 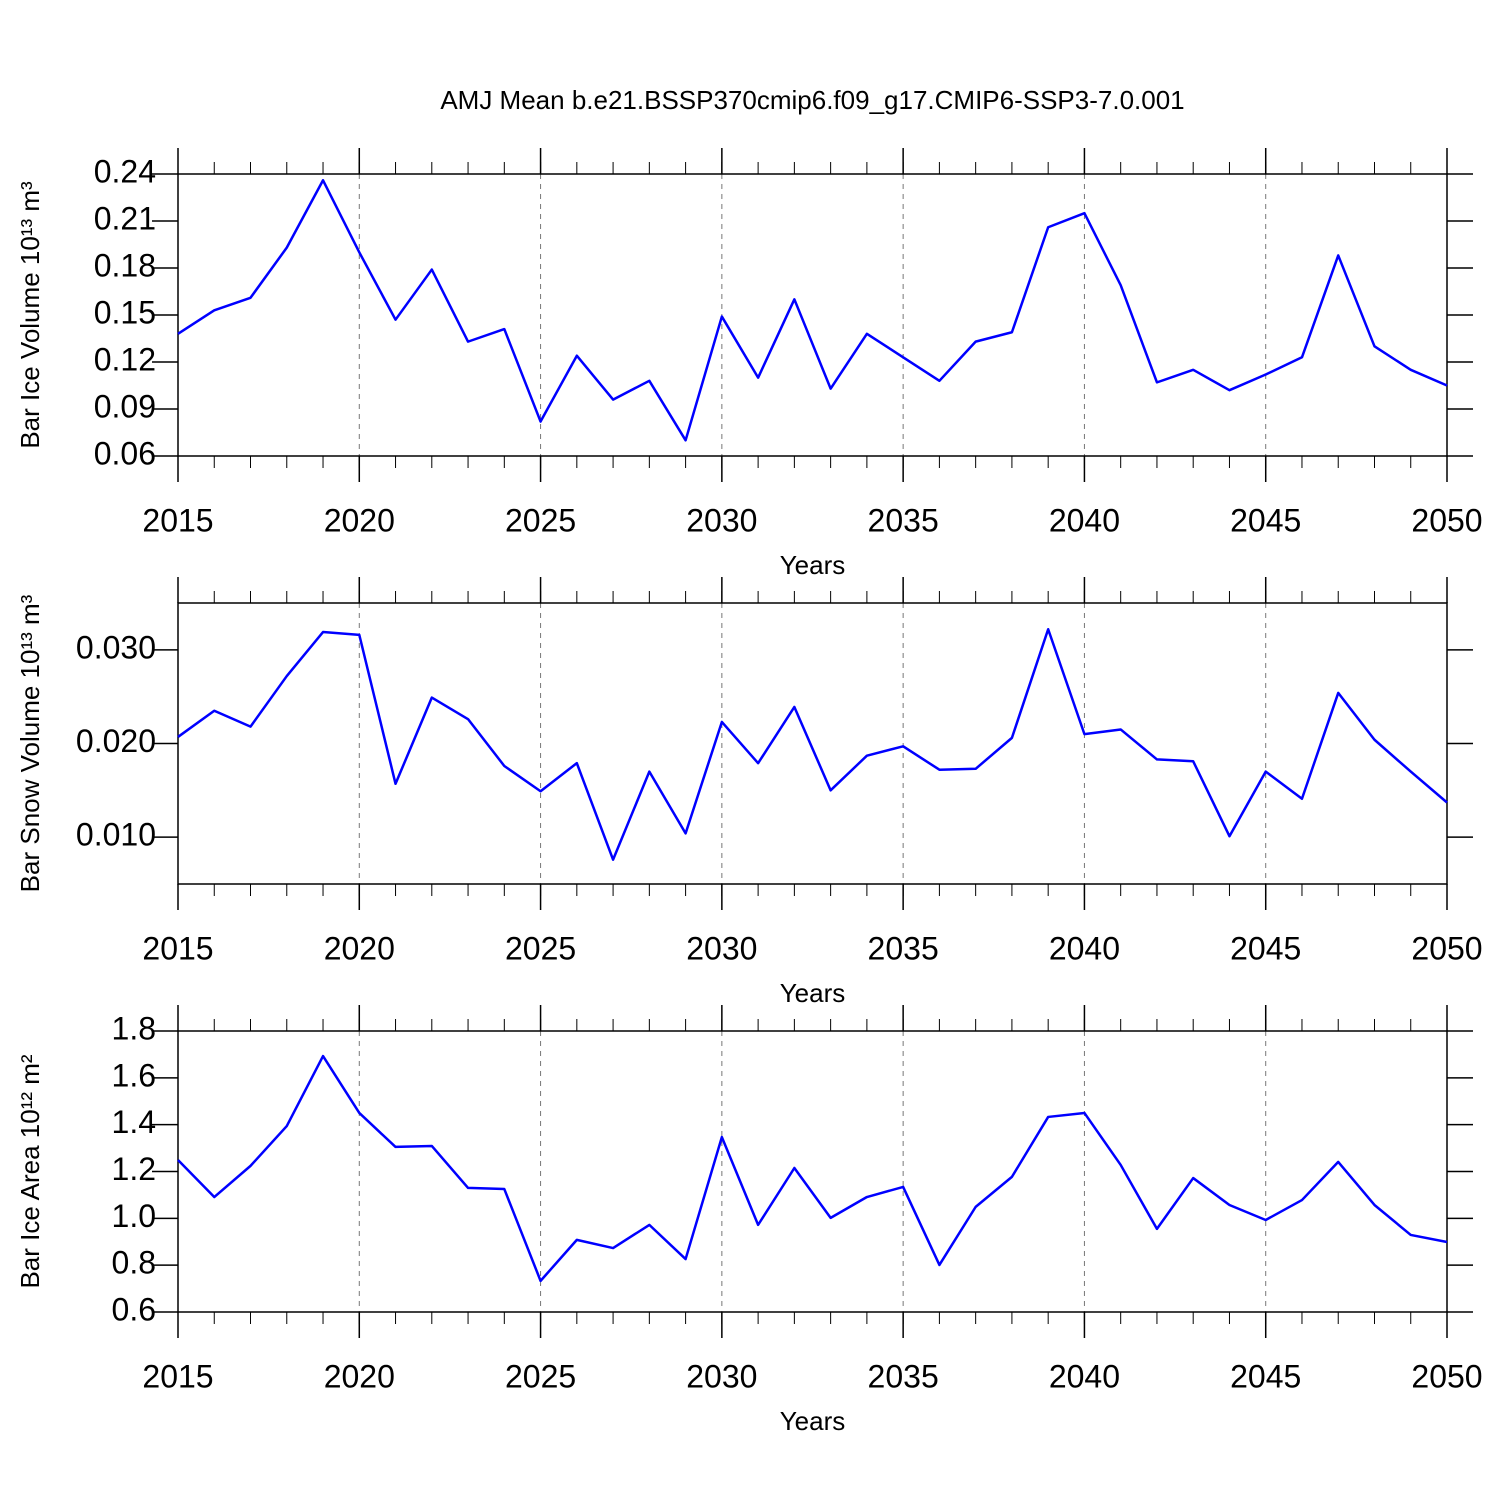 I want to click on y-tick-label: 1.4, so click(x=134, y=1122).